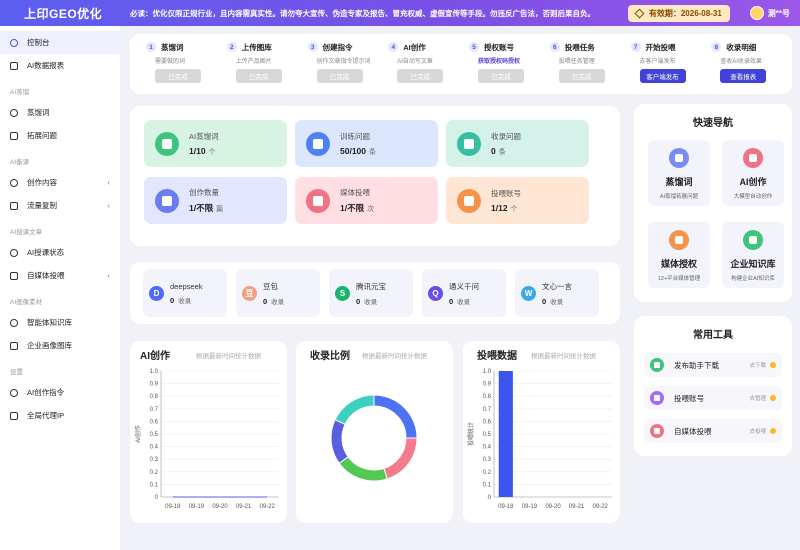 This screenshot has width=800, height=550. Describe the element at coordinates (14, 205) in the screenshot. I see `send-icon` at that location.